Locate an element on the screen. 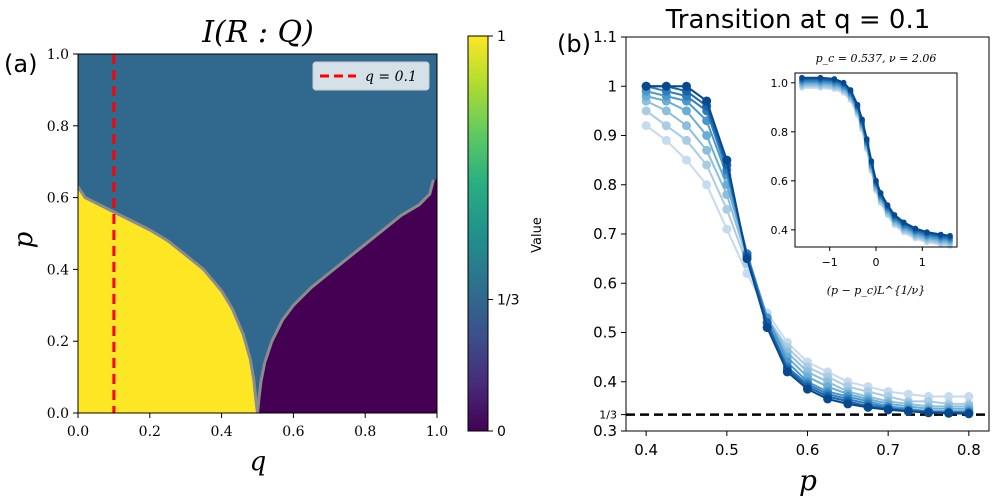 Image resolution: width=996 pixels, height=498 pixels. phase-boundary-left is located at coordinates (168, 299).